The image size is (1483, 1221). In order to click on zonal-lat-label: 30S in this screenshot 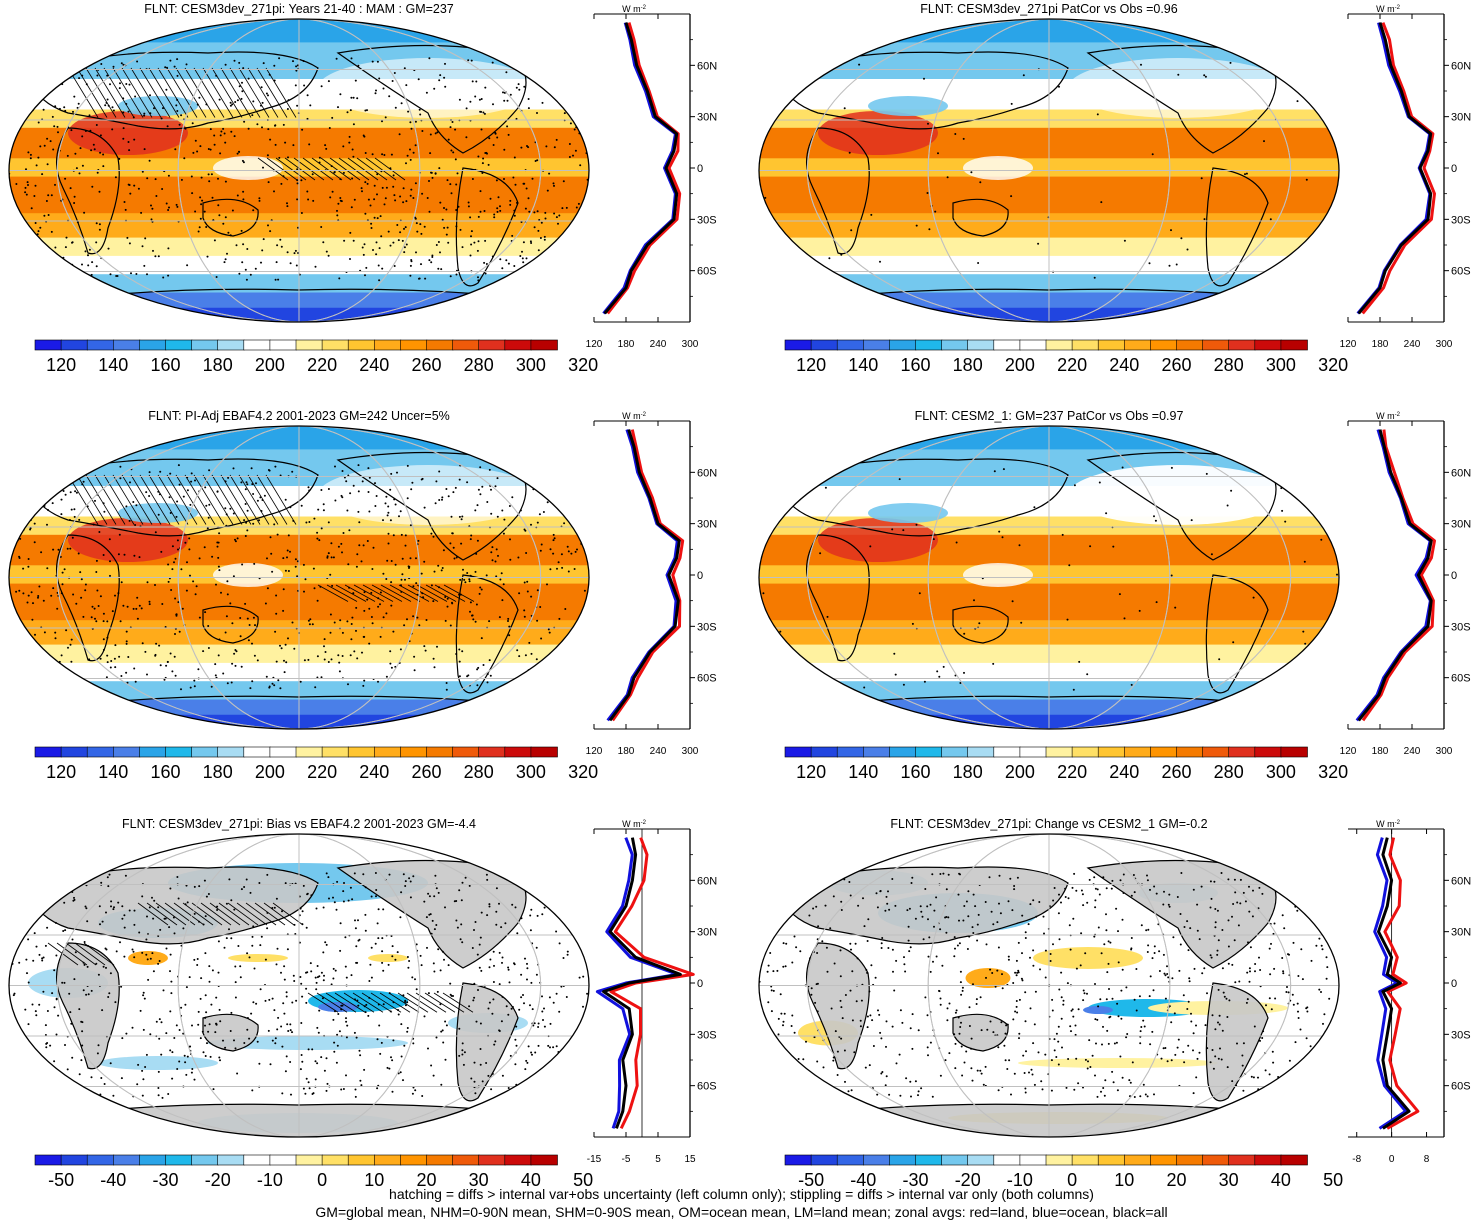, I will do `click(707, 1035)`.